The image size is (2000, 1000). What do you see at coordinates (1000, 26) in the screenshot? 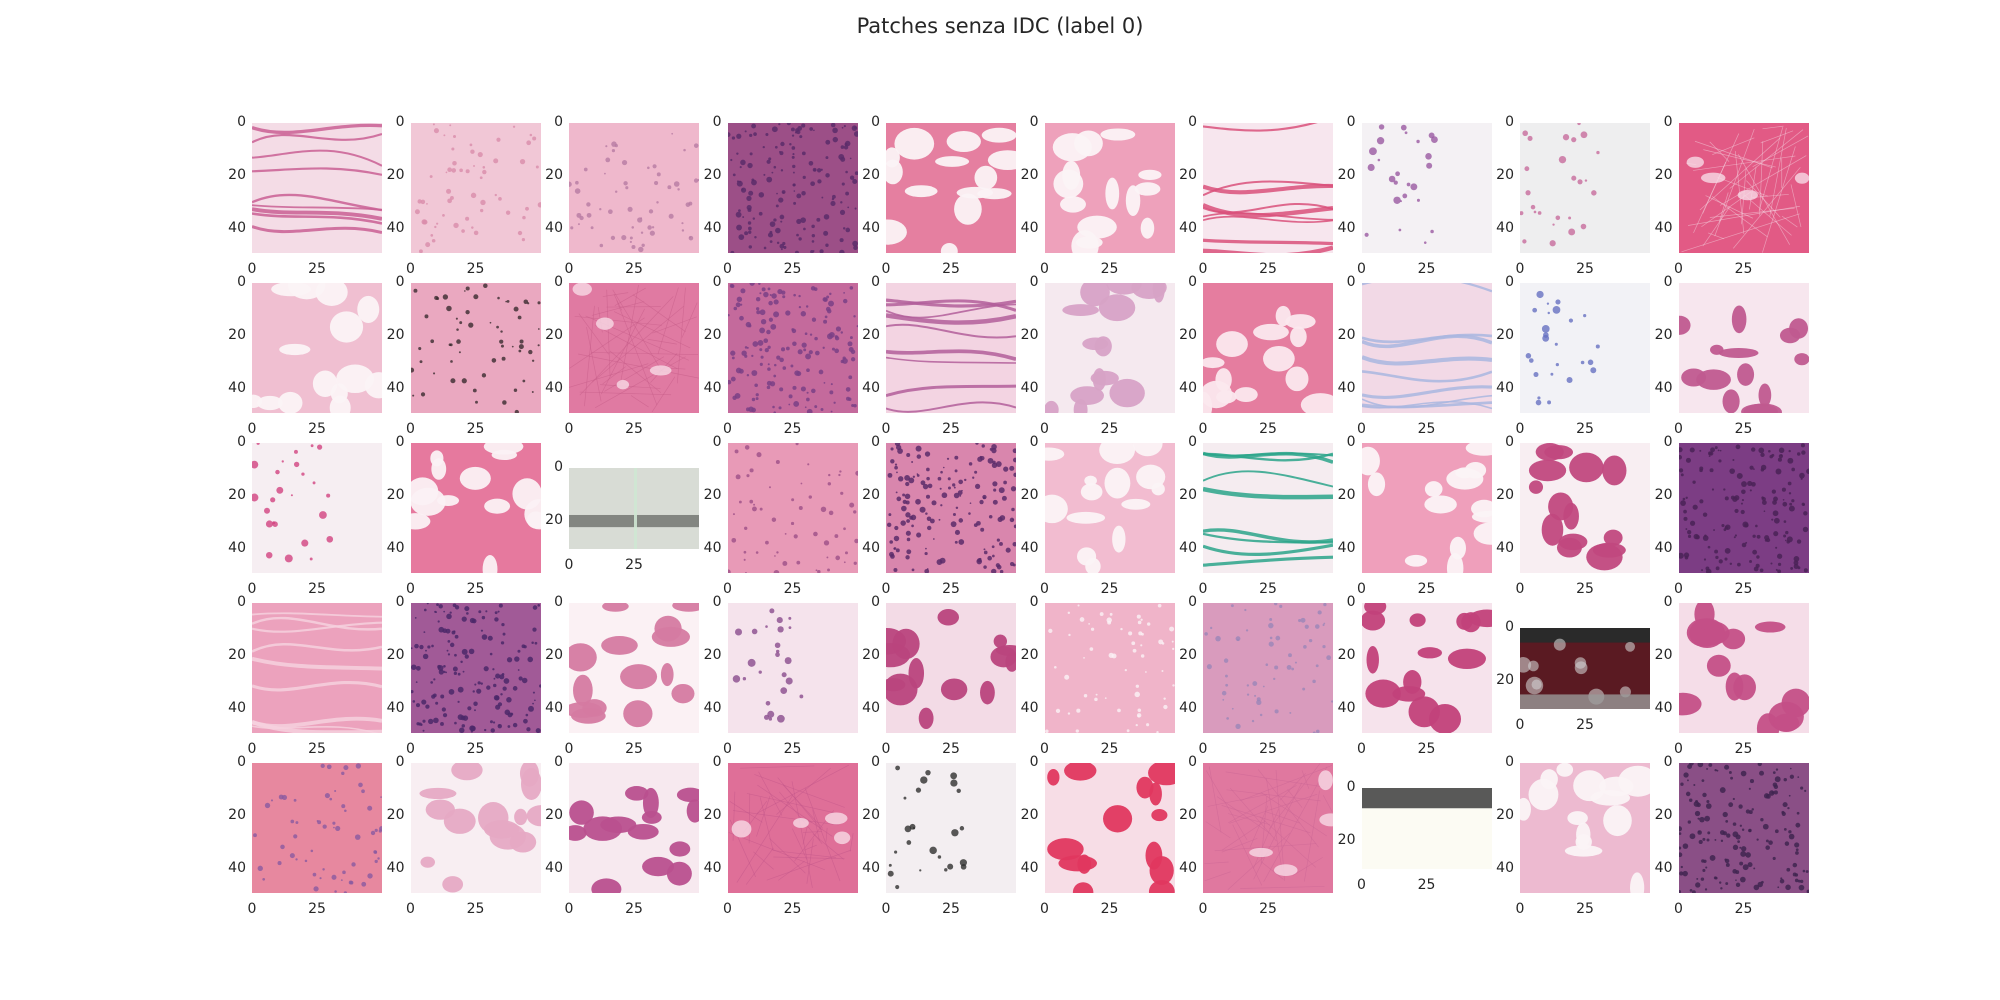
I see `figure-title: Patches senza IDC (label 0)` at bounding box center [1000, 26].